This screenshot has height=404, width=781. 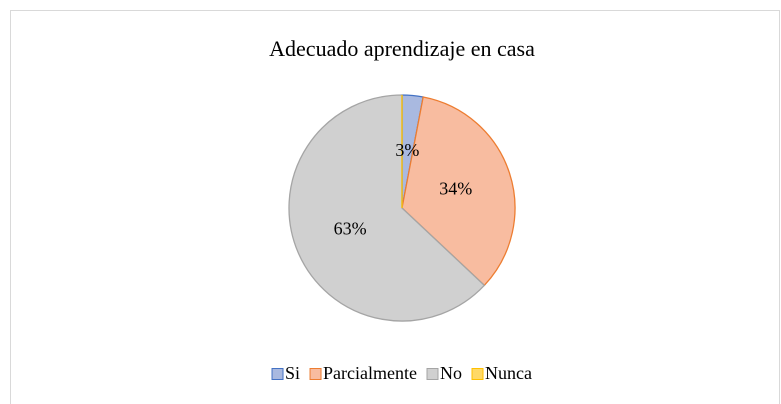 I want to click on data-label: 63%, so click(x=350, y=229).